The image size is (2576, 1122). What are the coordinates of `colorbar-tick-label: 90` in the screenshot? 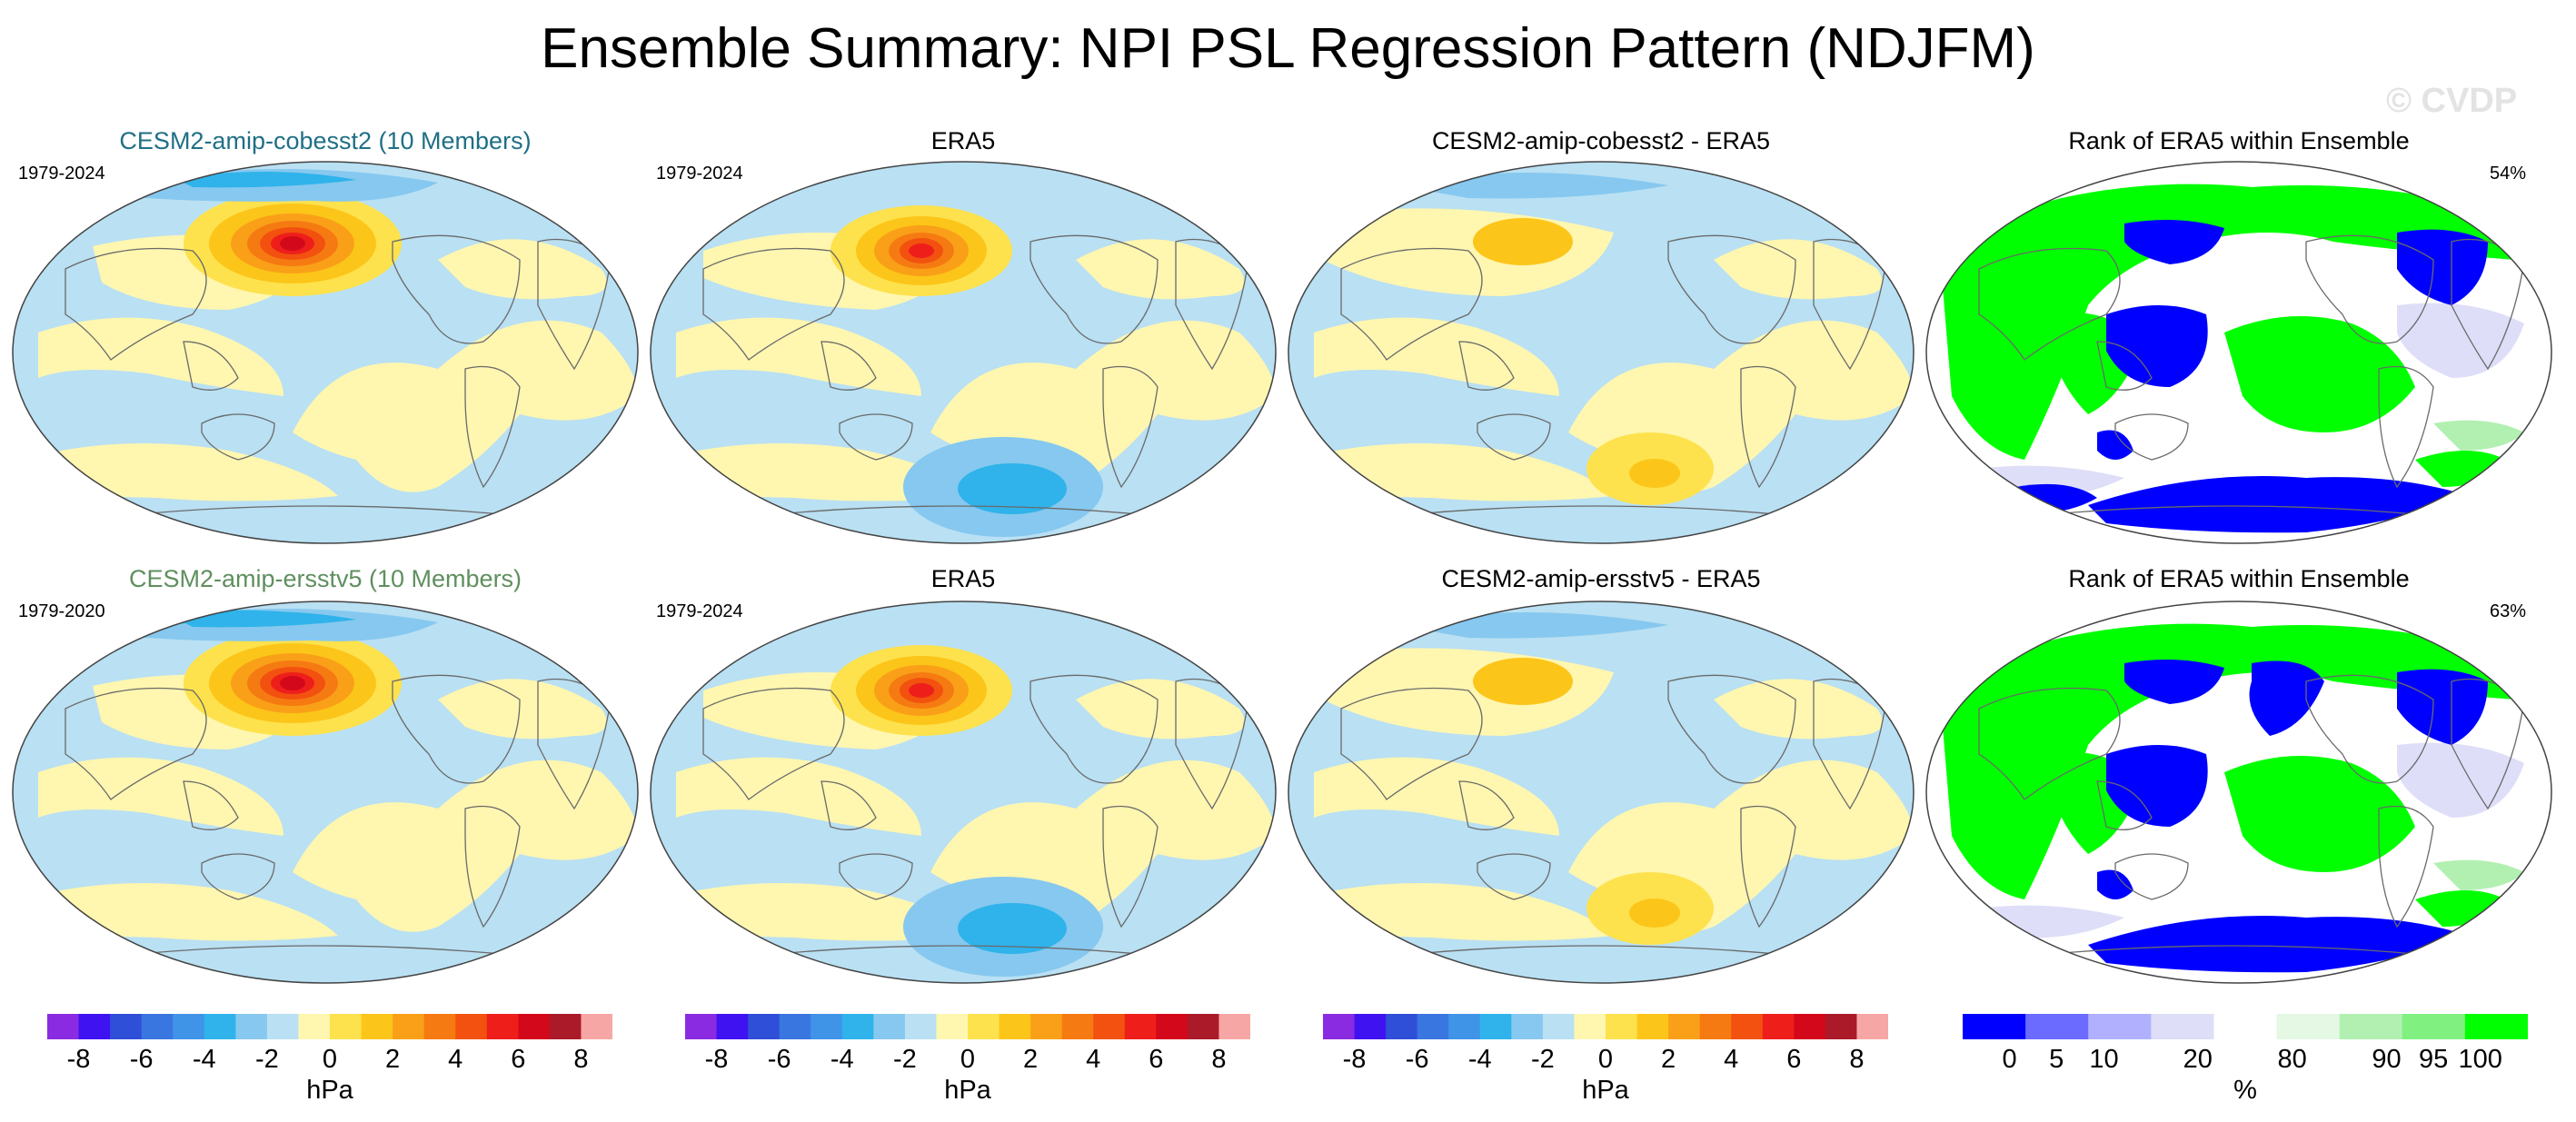 It's located at (2387, 1059).